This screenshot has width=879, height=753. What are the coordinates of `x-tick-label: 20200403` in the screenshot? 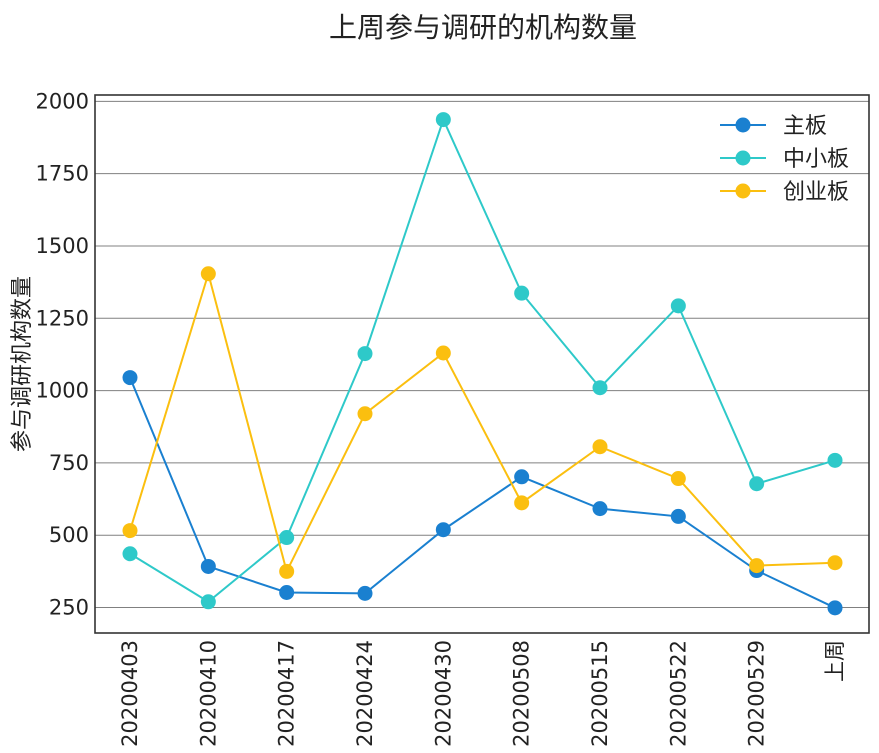 It's located at (130, 693).